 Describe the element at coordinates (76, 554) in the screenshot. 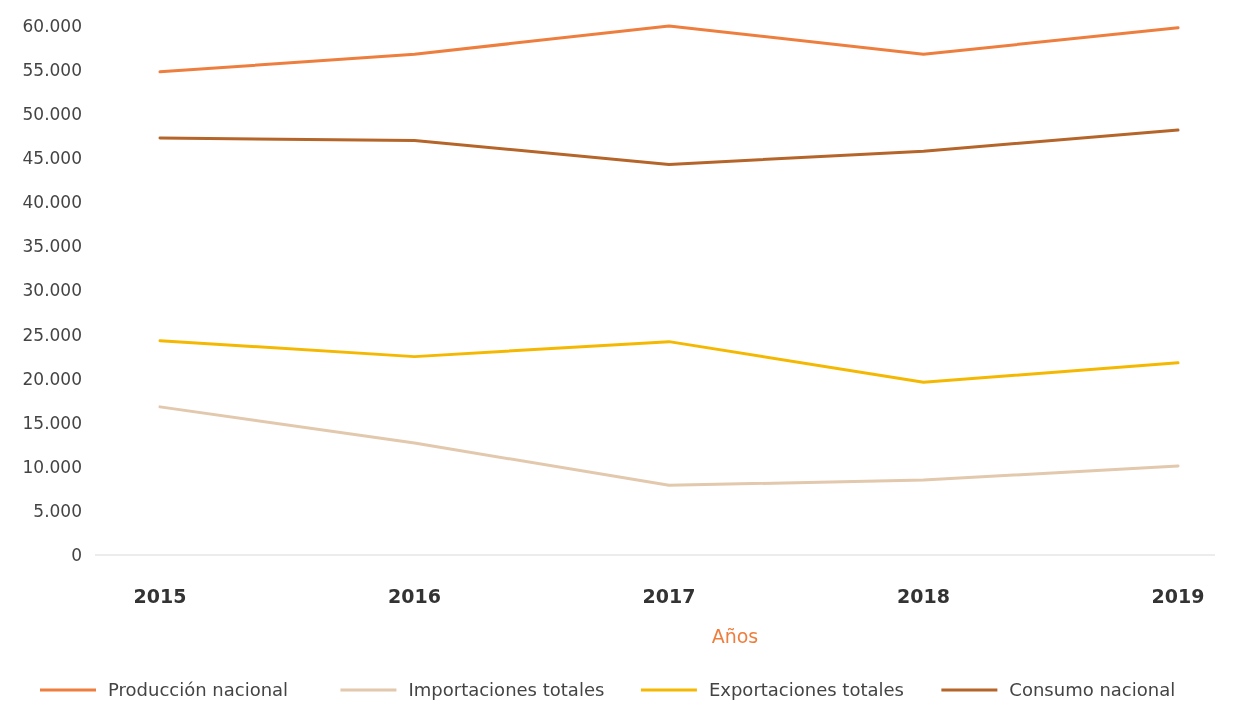

I see `y-tick-label: 0` at that location.